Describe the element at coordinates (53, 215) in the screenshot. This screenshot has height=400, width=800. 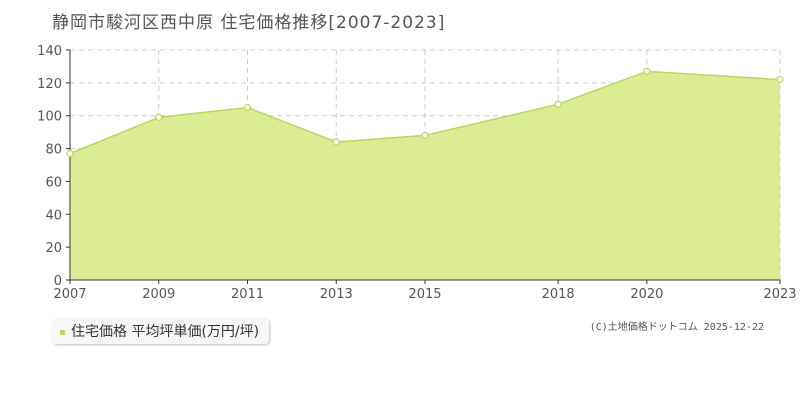
I see `y-tick-label: 40` at that location.